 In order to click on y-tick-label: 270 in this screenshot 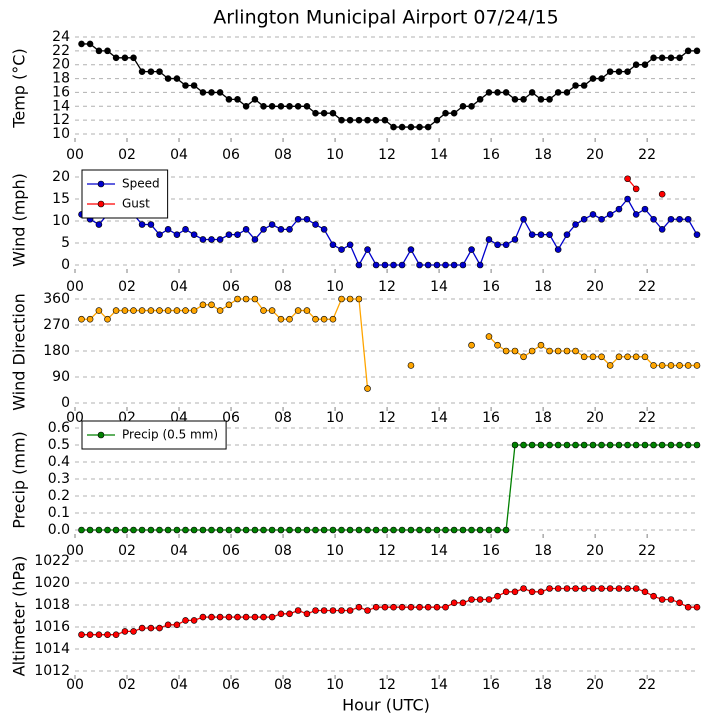, I will do `click(56, 325)`.